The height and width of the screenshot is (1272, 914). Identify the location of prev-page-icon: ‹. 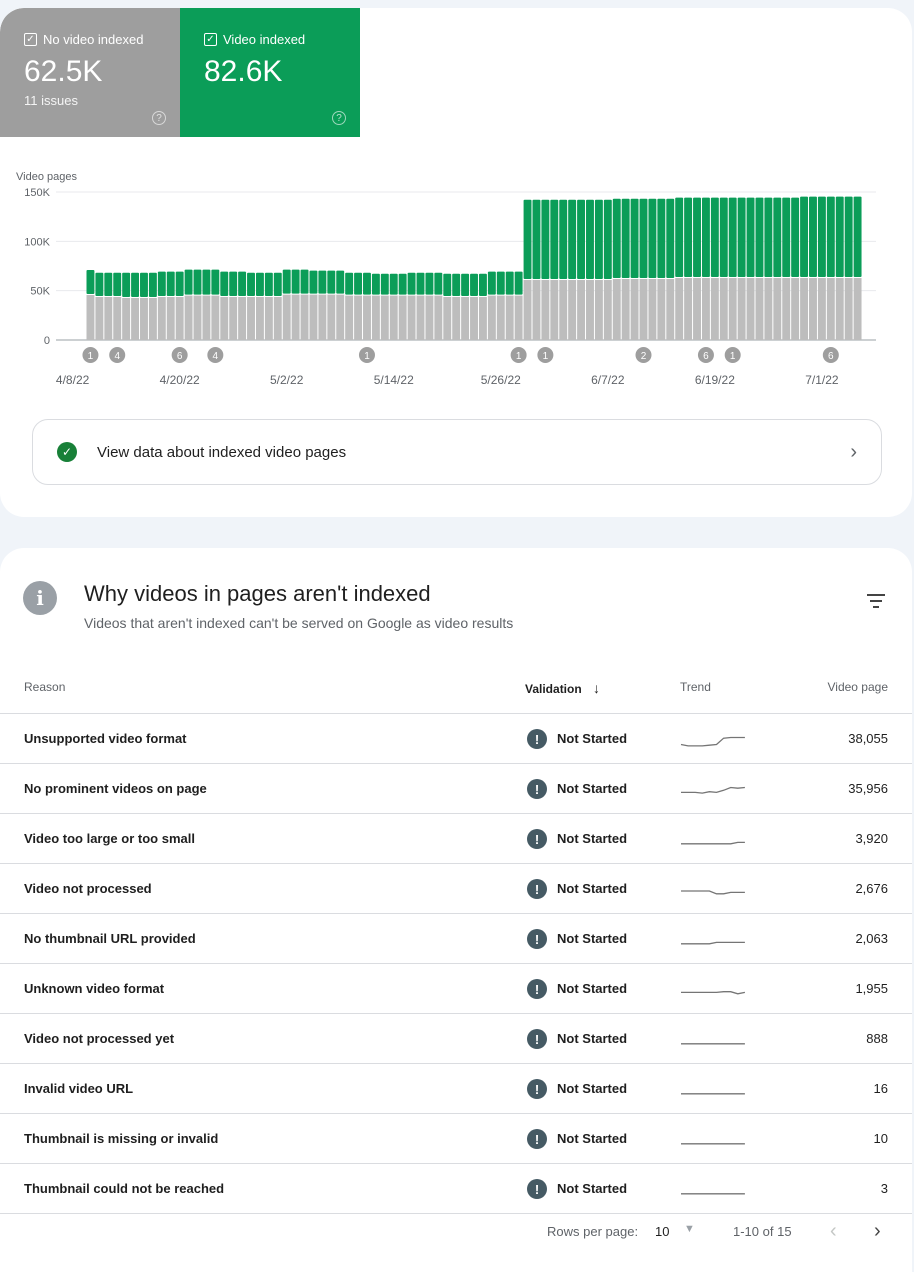
(833, 1231).